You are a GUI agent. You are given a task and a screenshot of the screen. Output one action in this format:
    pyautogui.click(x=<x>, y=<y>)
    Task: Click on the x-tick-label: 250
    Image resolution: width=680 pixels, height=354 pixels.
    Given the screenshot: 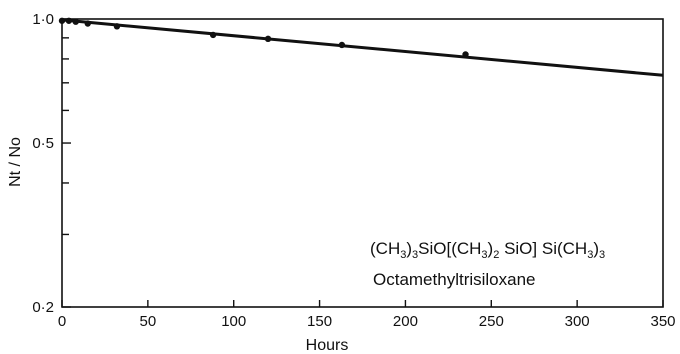 What is the action you would take?
    pyautogui.click(x=491, y=321)
    